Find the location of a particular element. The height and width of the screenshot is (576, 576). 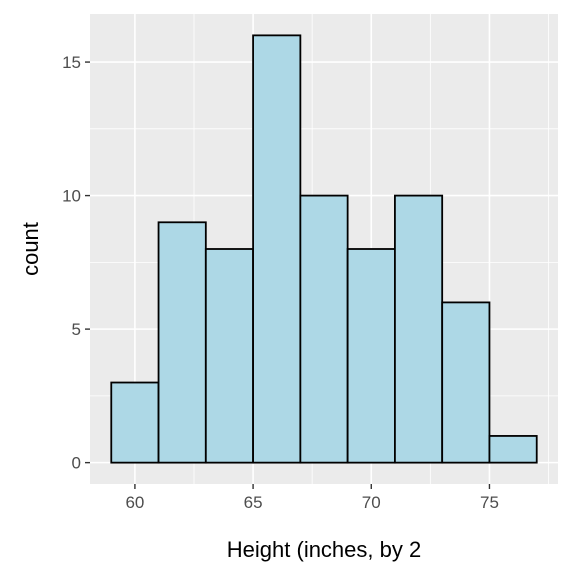

x-tick-label: 70 is located at coordinates (371, 502).